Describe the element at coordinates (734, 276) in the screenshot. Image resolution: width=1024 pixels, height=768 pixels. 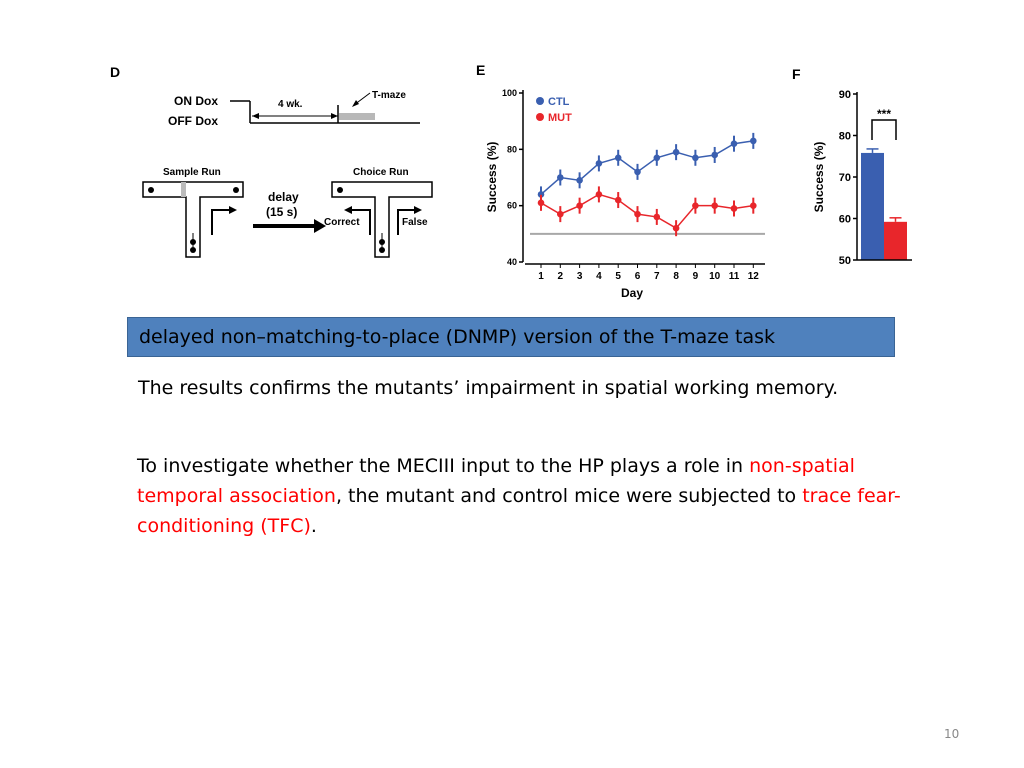
I see `x-tick-label: 11` at that location.